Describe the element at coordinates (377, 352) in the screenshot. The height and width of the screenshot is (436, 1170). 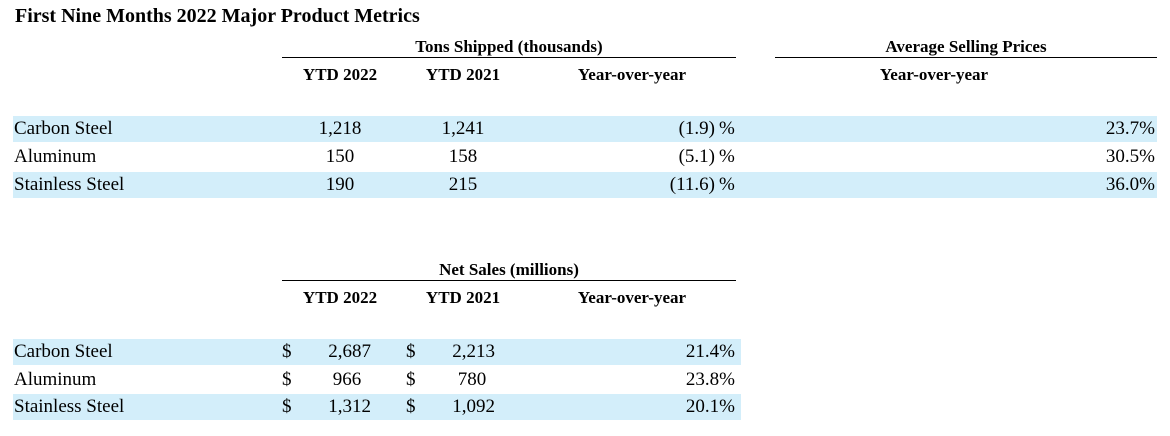
I see `sales-row: Carbon Steel $ 2,687 $ 2,213 21.4%` at that location.